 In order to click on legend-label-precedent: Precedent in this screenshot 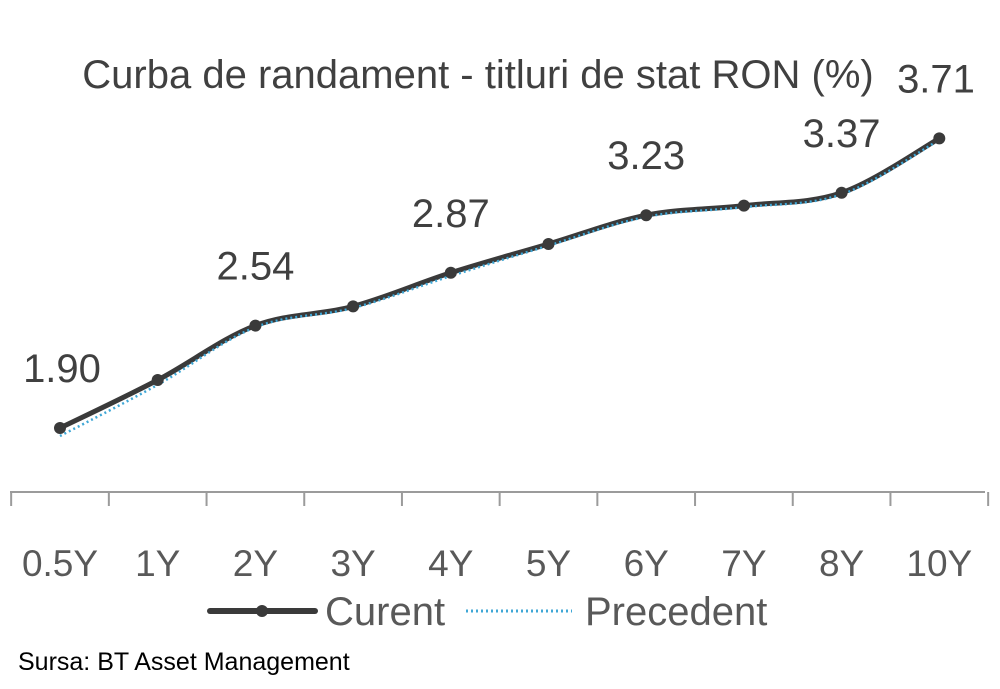, I will do `click(676, 612)`.